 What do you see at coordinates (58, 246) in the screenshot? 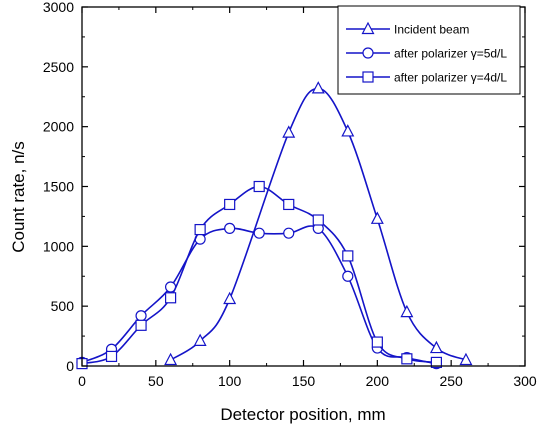
I see `y-tick-label: 1000` at bounding box center [58, 246].